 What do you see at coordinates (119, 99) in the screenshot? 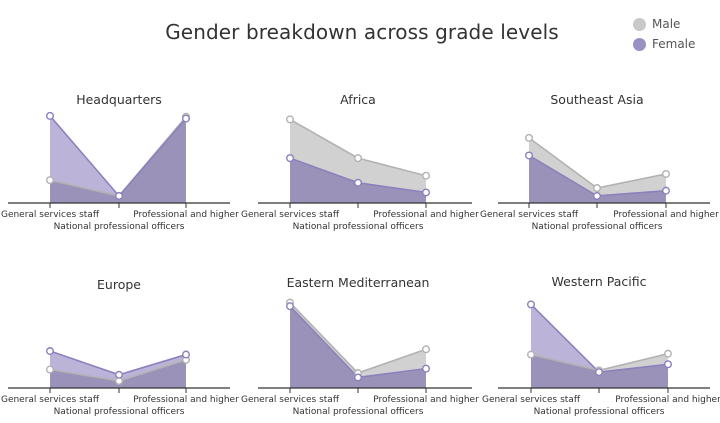
I see `panel-title: Headquarters` at bounding box center [119, 99].